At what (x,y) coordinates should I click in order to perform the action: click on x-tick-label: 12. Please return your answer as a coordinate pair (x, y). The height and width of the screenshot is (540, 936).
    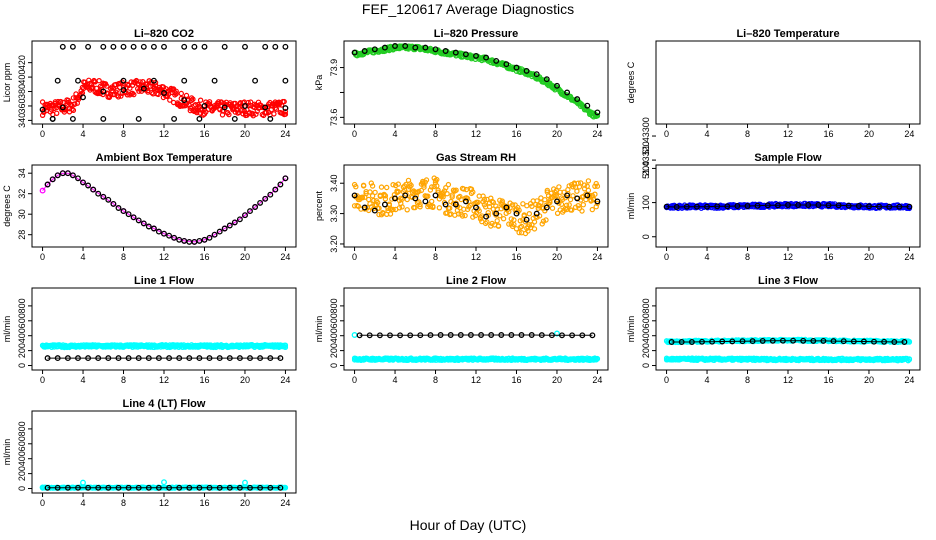
    Looking at the image, I should click on (788, 257).